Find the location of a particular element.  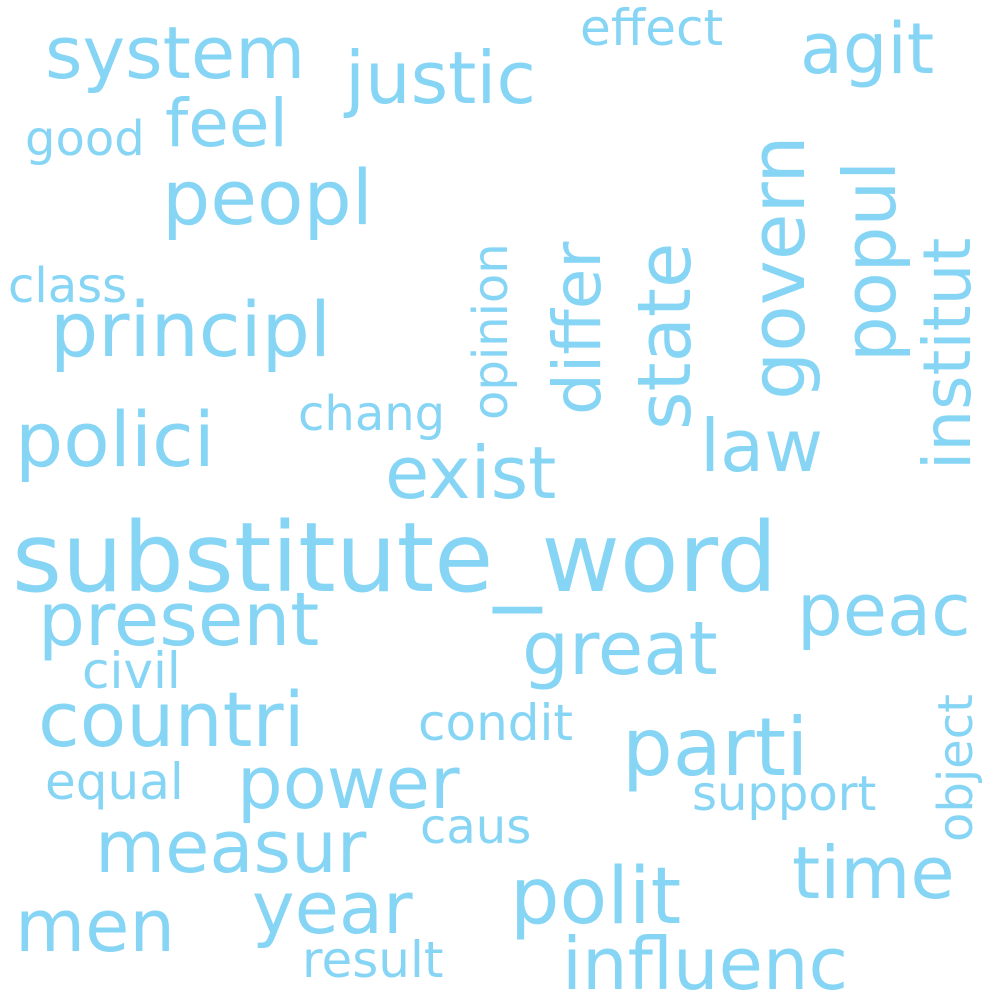

word-condit: condit is located at coordinates (496, 723).